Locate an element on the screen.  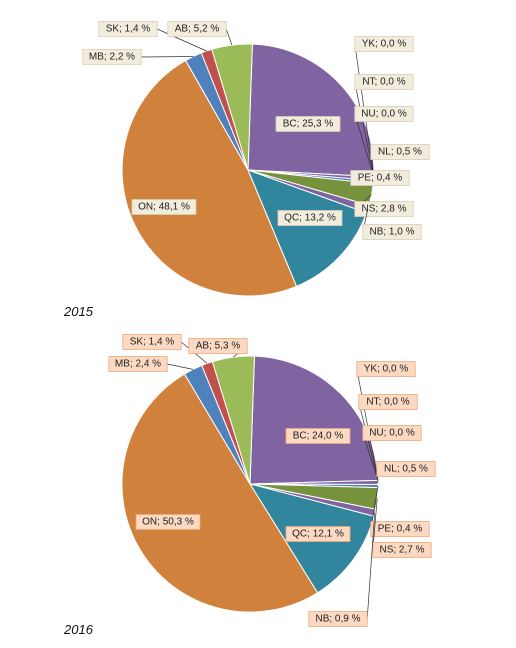
data-label-ns: NS; 2,7 % is located at coordinates (402, 528).